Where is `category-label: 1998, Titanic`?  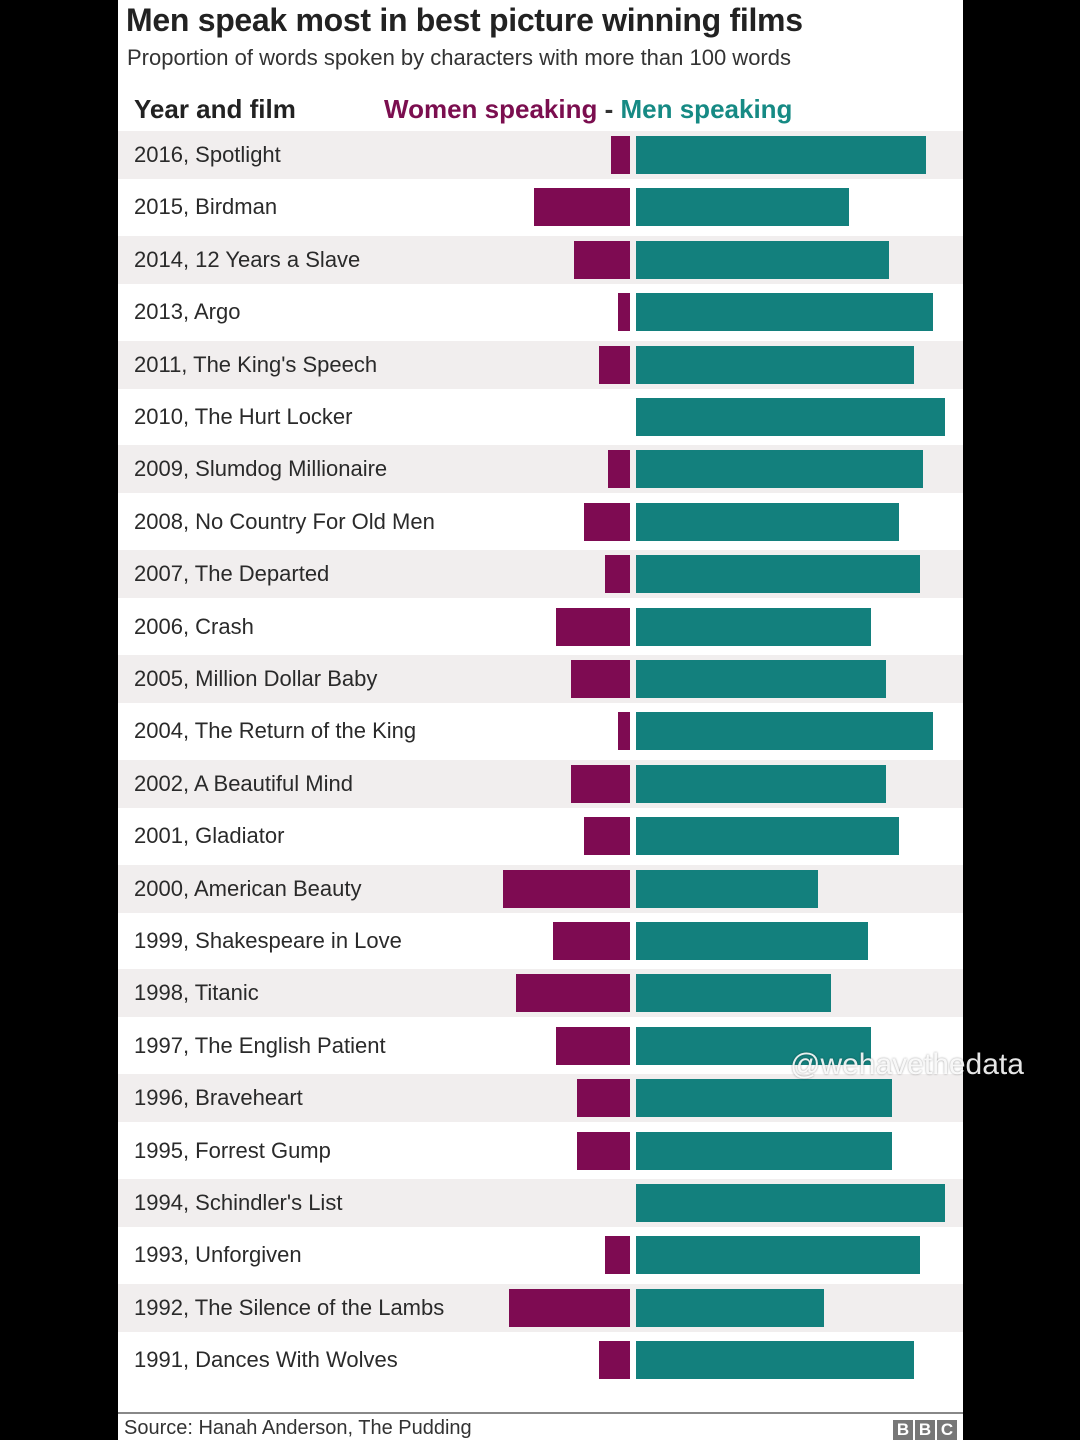 category-label: 1998, Titanic is located at coordinates (196, 993).